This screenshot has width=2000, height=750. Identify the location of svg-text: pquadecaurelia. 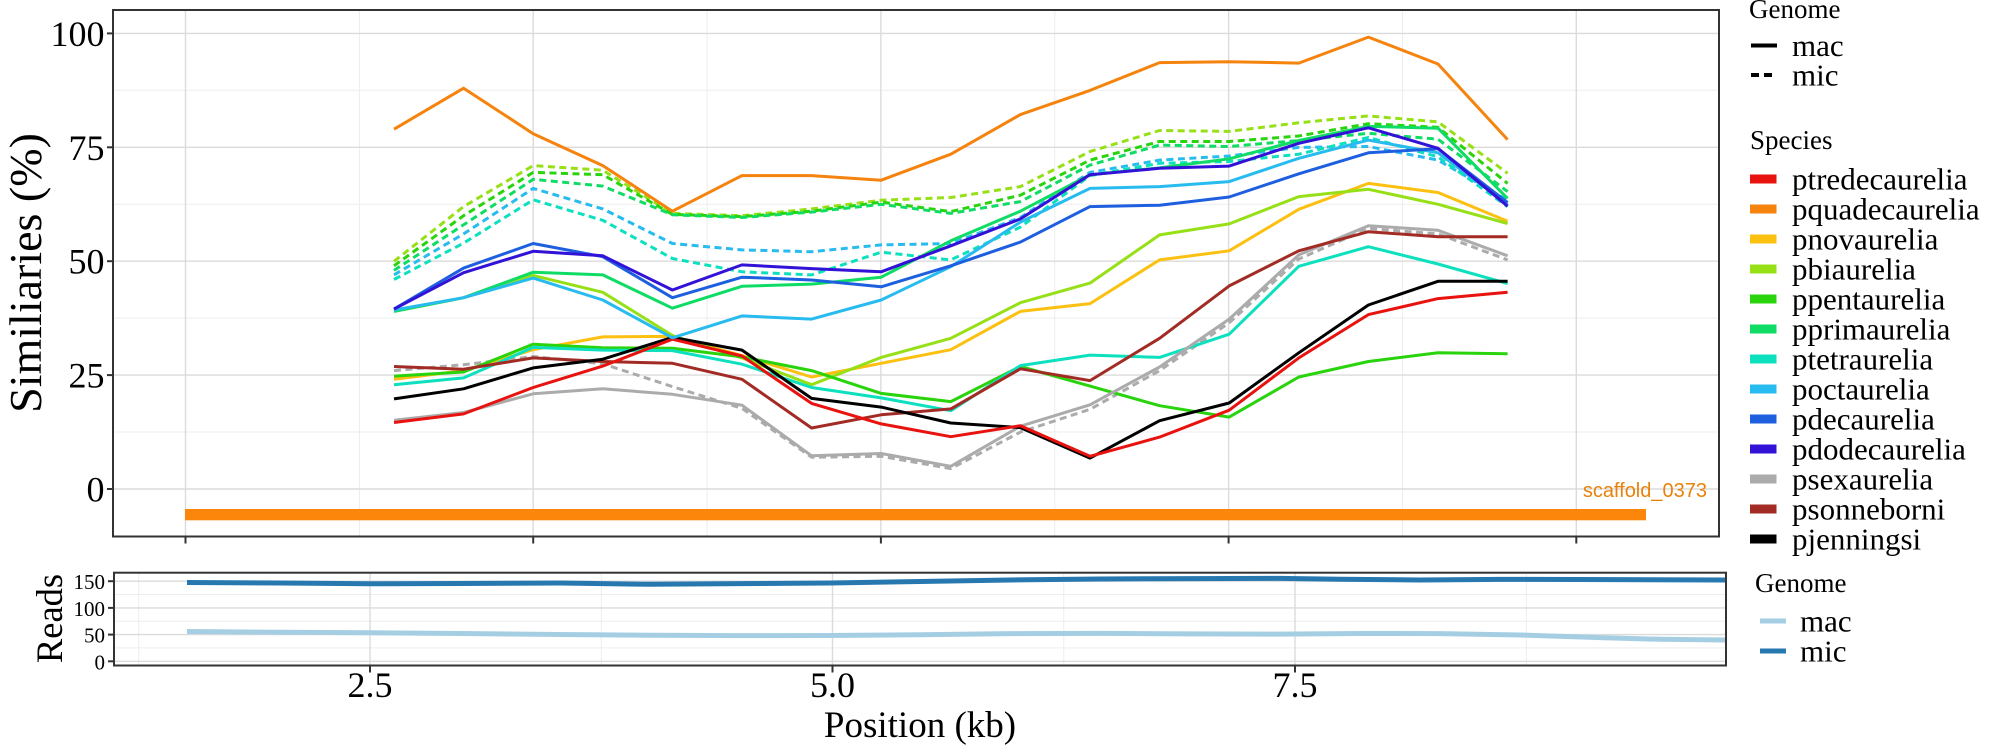
(1886, 209).